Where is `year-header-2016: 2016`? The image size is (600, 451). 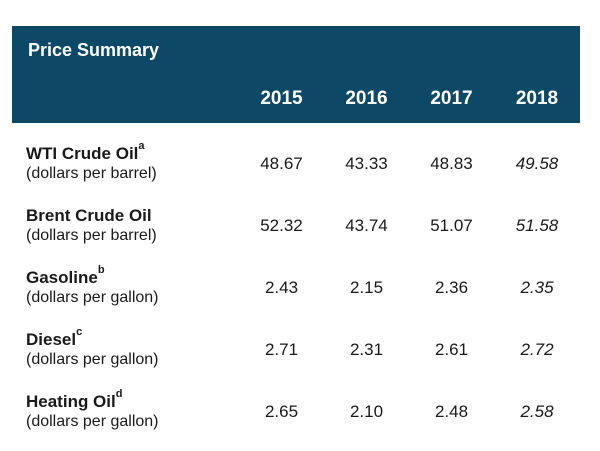 year-header-2016: 2016 is located at coordinates (366, 98).